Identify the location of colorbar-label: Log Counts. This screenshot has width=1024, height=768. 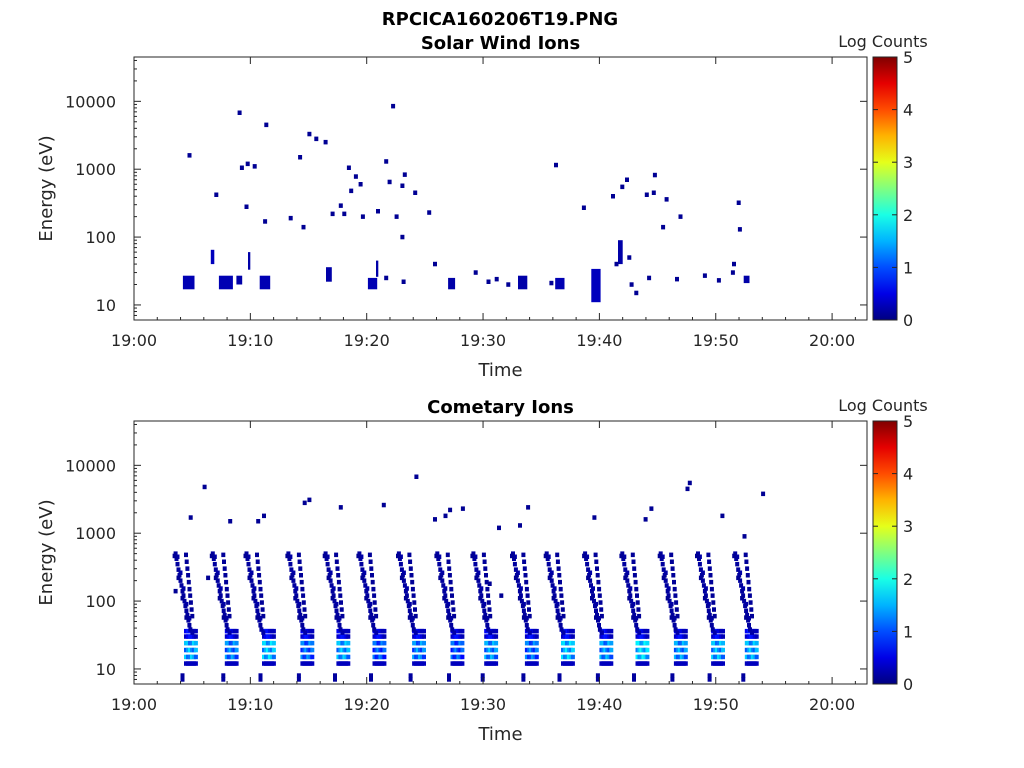
(883, 405).